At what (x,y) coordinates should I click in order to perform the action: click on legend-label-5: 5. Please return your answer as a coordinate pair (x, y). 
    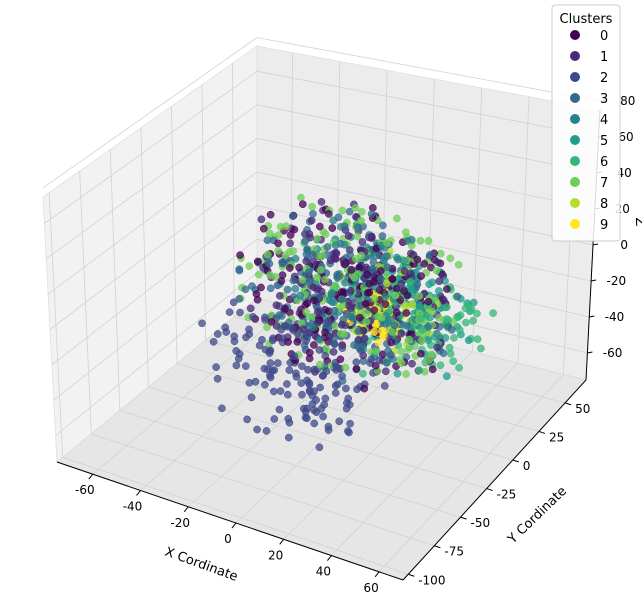
    Looking at the image, I should click on (604, 141).